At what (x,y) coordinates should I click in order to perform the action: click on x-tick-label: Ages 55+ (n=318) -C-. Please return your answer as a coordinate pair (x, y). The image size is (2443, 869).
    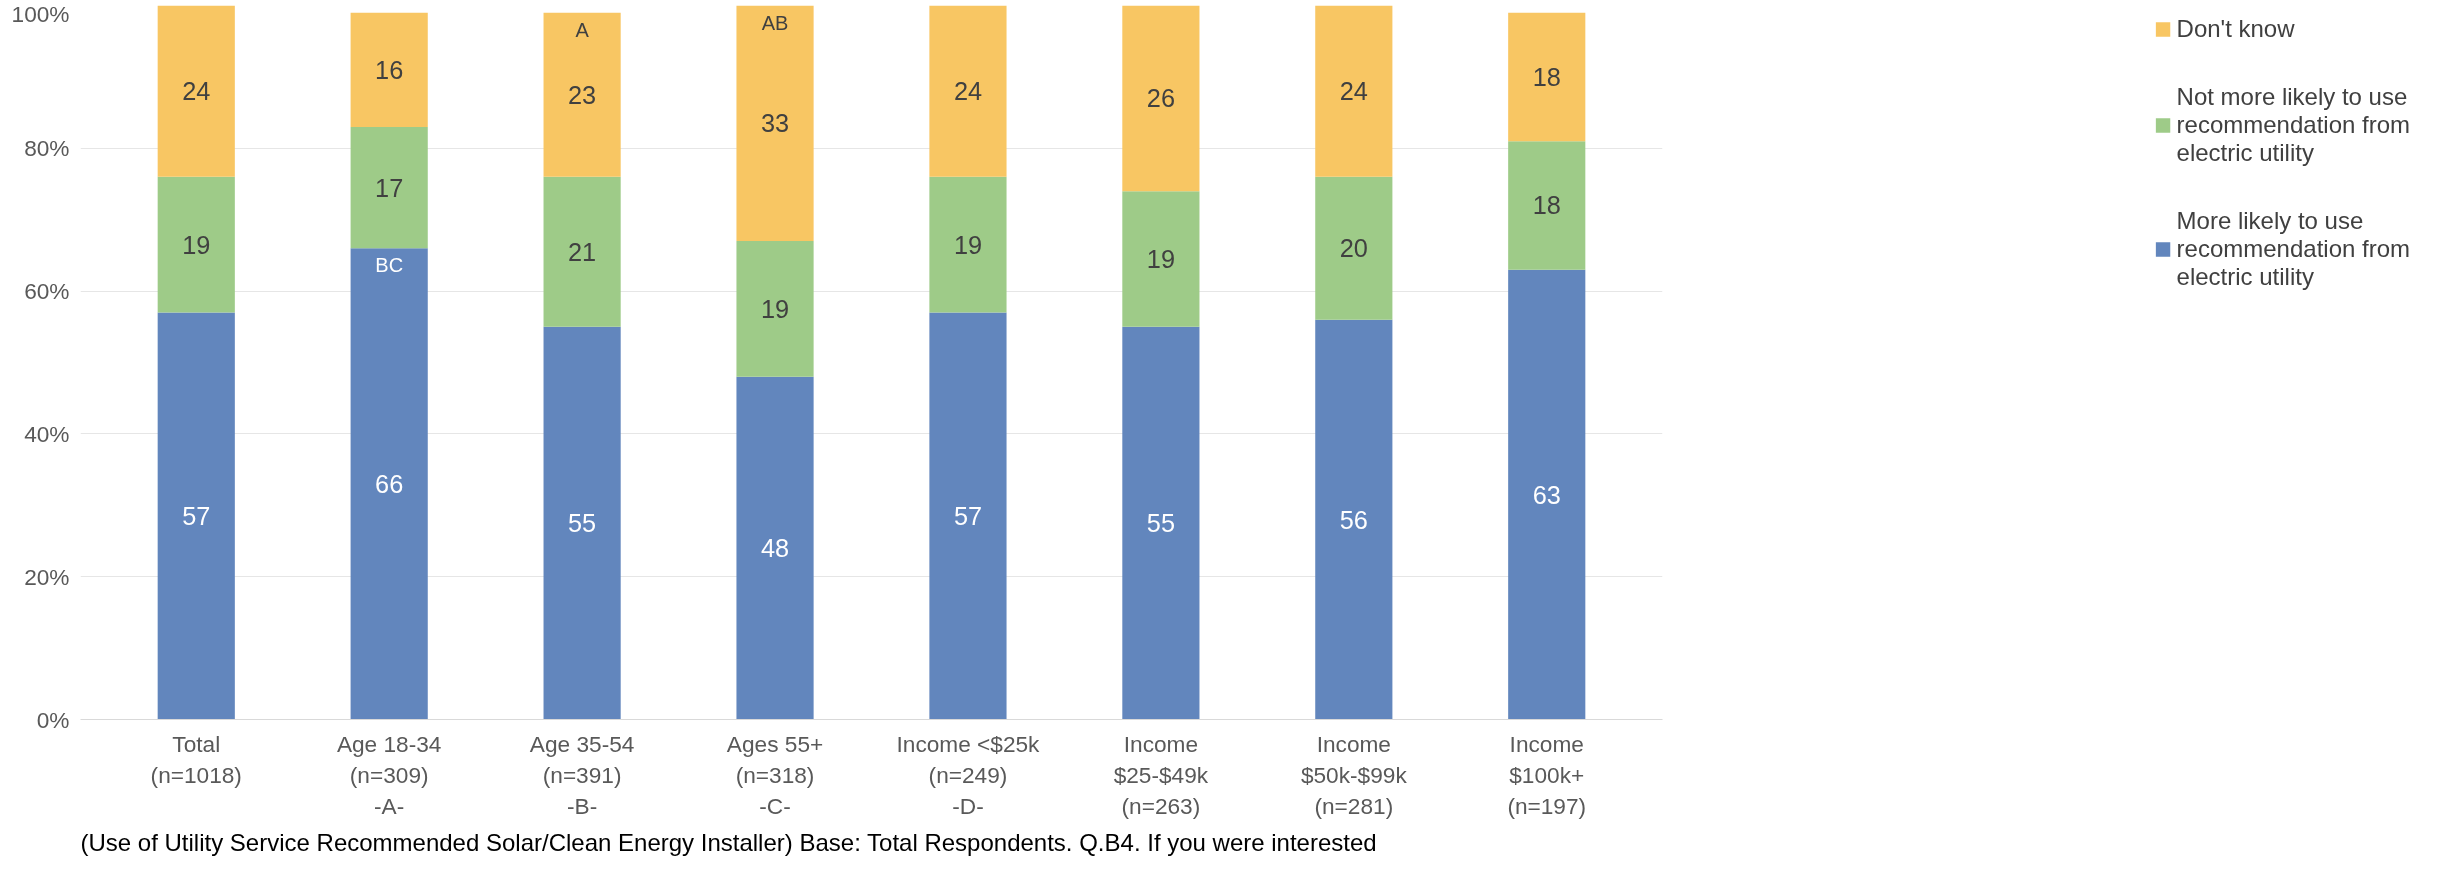
    Looking at the image, I should click on (775, 774).